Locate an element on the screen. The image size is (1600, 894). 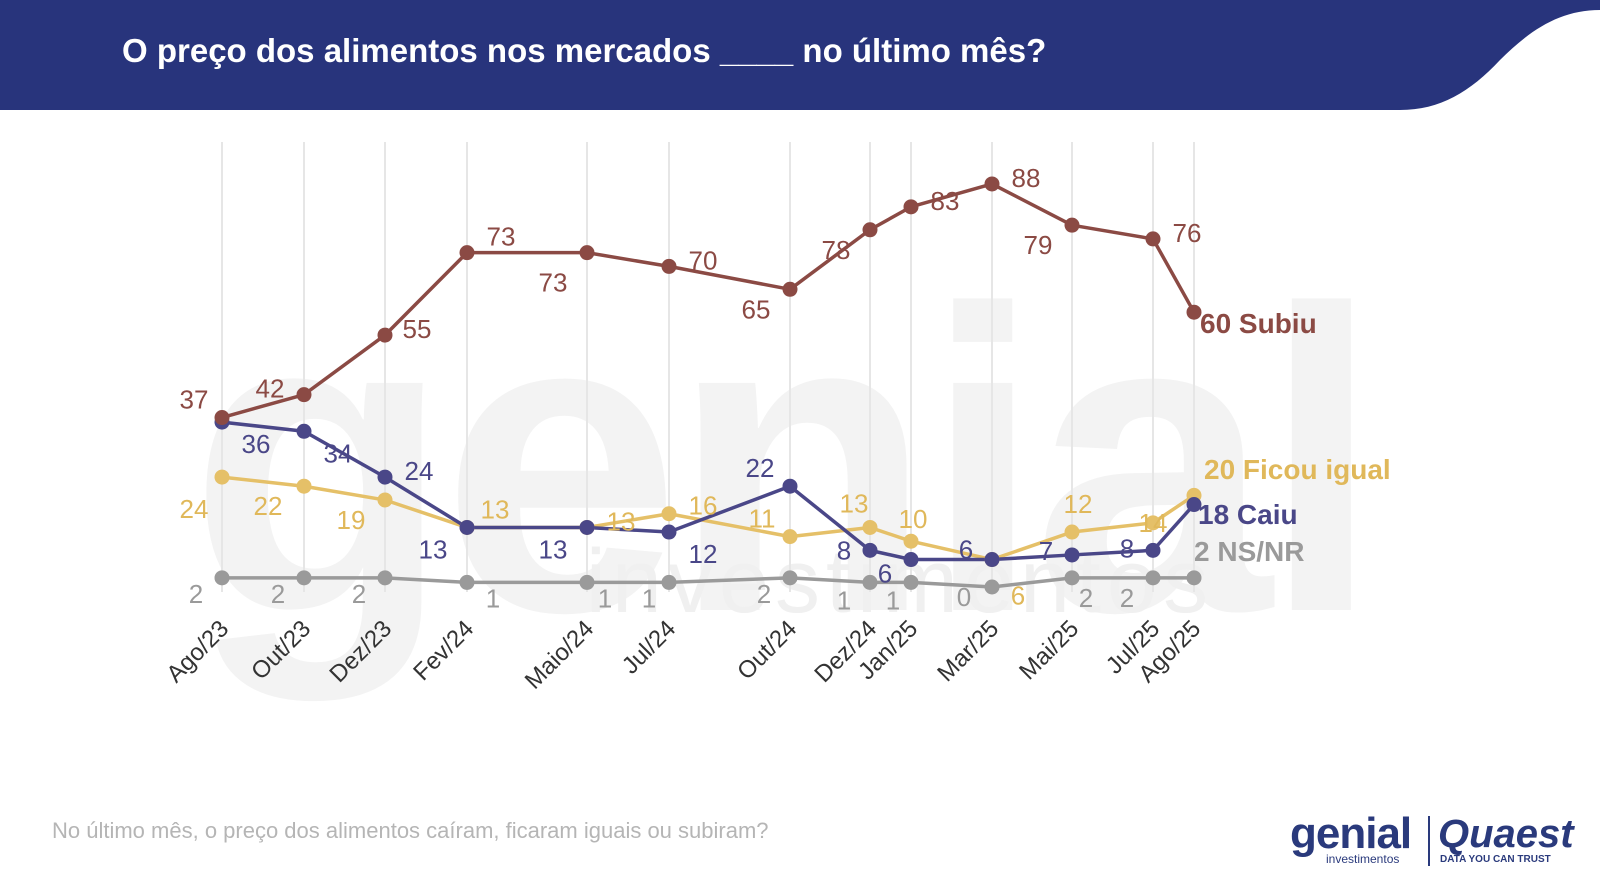
data-label-ficou-igual: 22 is located at coordinates (268, 506).